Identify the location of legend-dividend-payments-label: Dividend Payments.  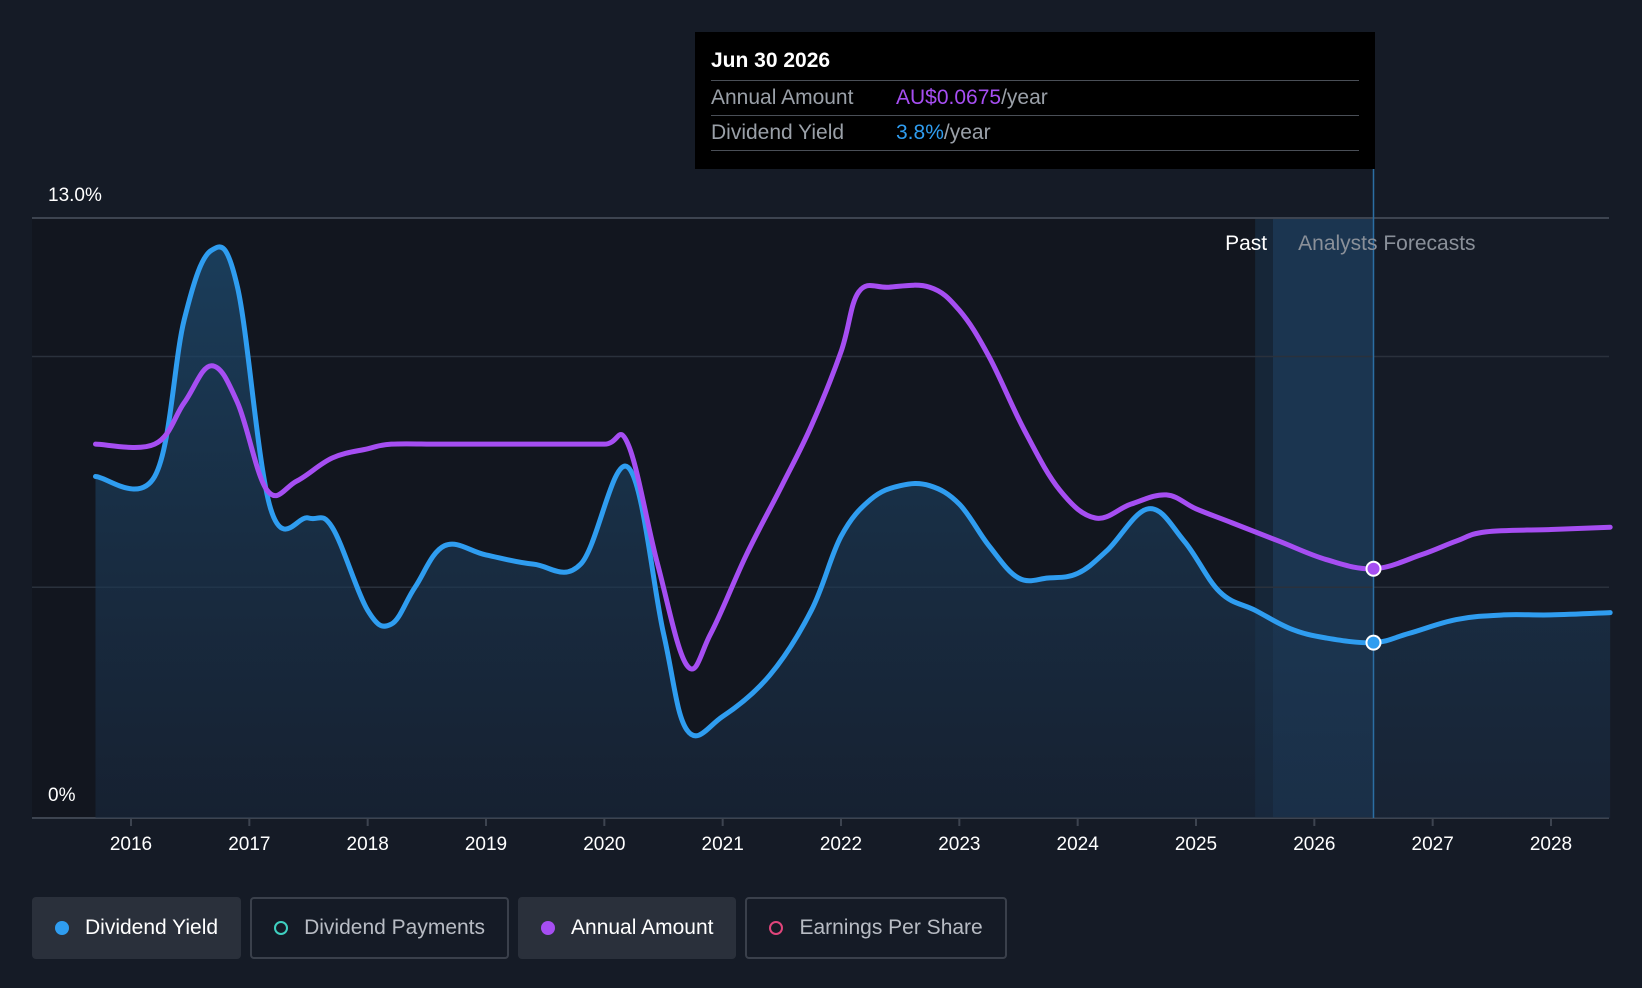
(395, 927).